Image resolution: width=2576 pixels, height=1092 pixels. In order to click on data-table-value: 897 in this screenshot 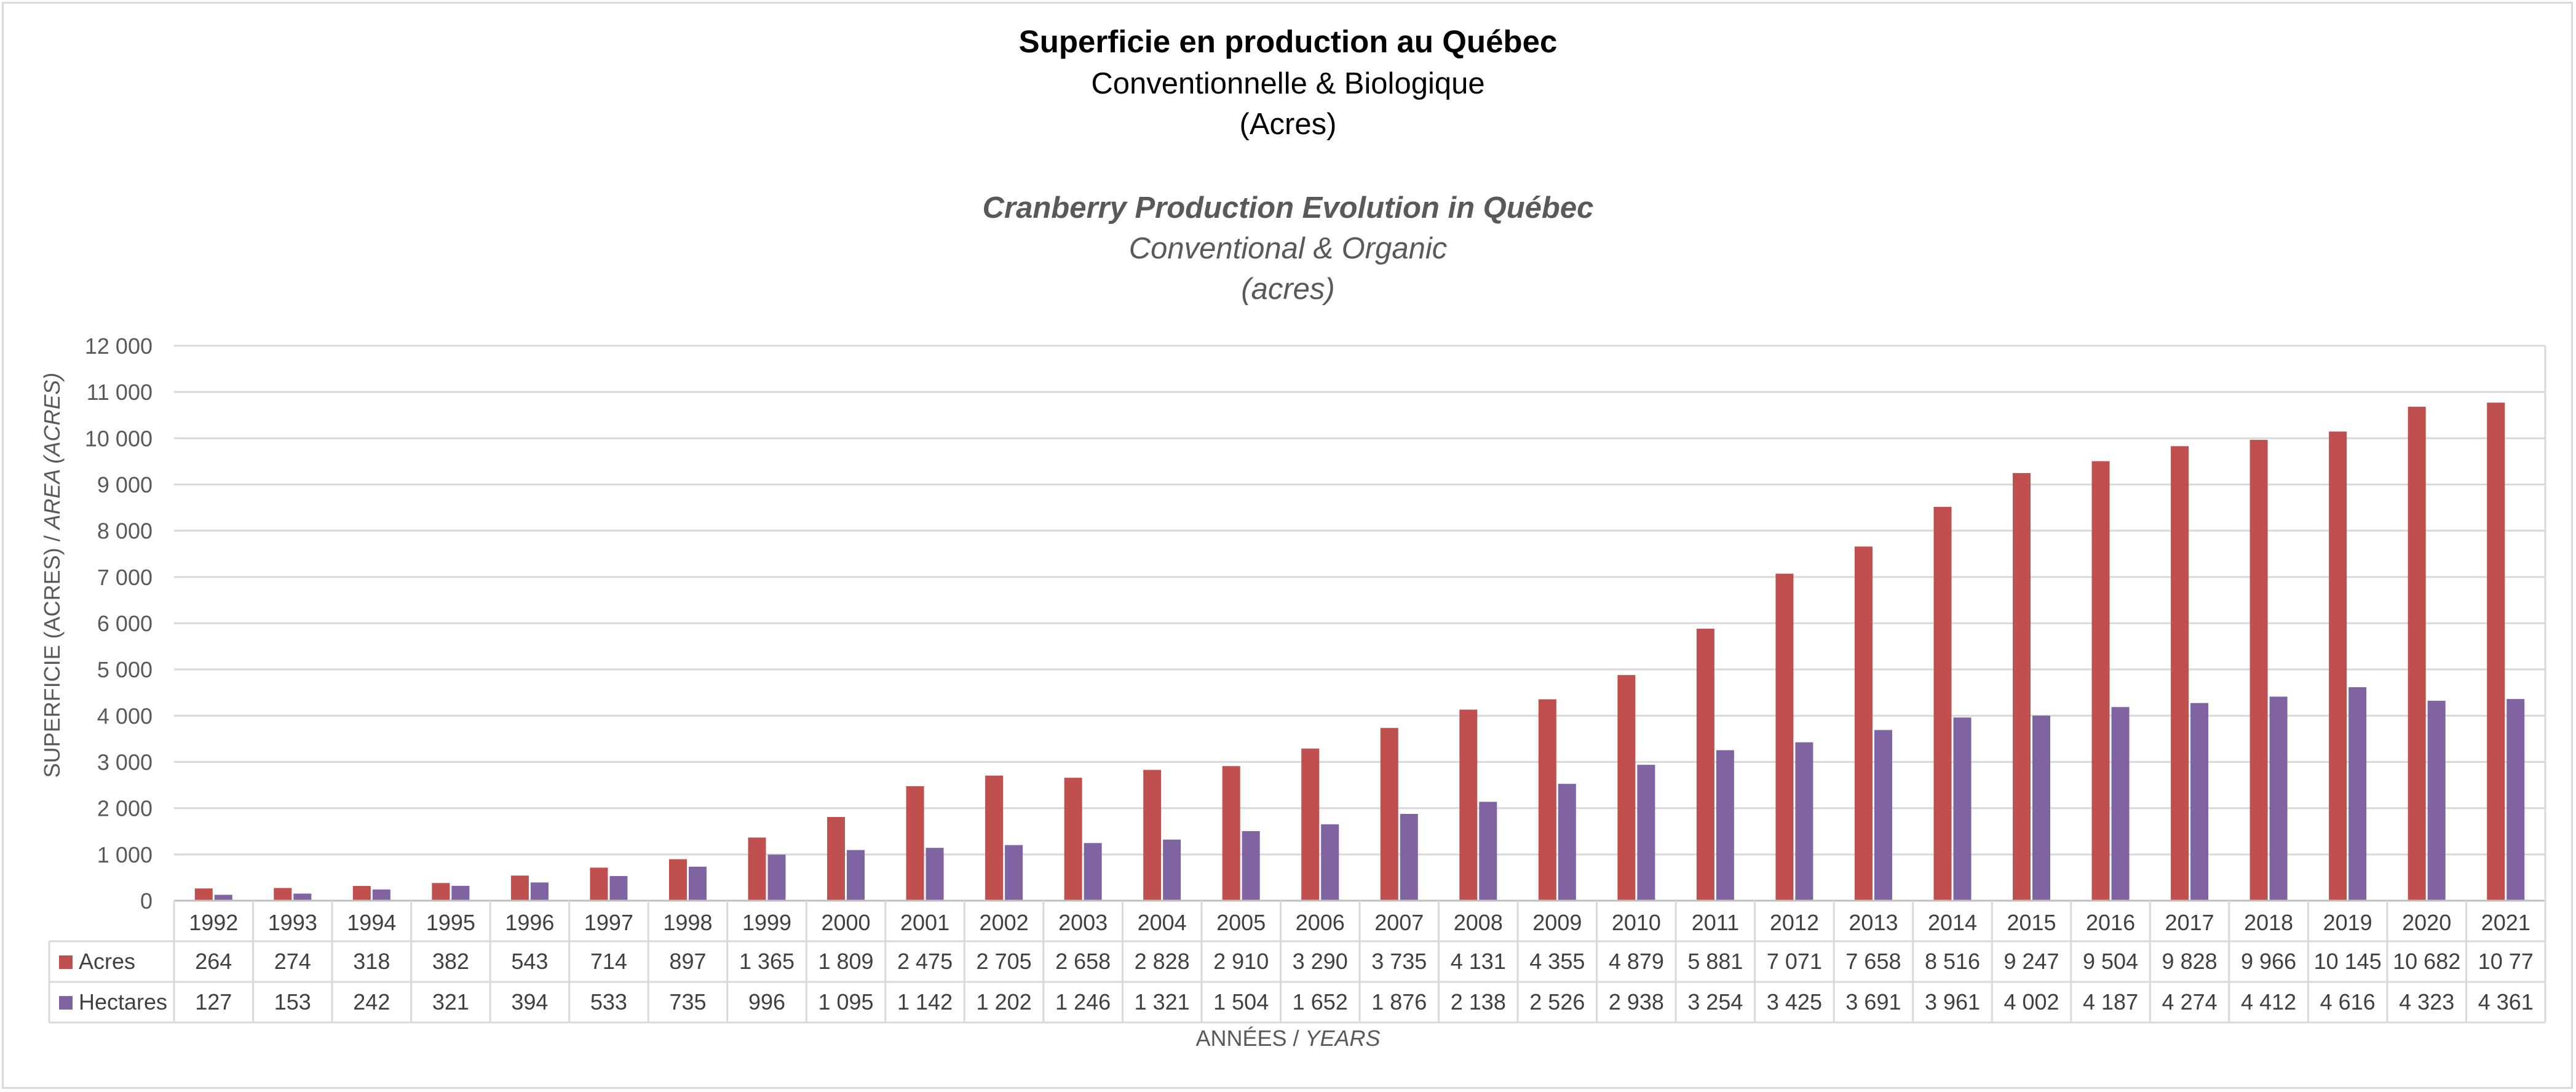, I will do `click(687, 961)`.